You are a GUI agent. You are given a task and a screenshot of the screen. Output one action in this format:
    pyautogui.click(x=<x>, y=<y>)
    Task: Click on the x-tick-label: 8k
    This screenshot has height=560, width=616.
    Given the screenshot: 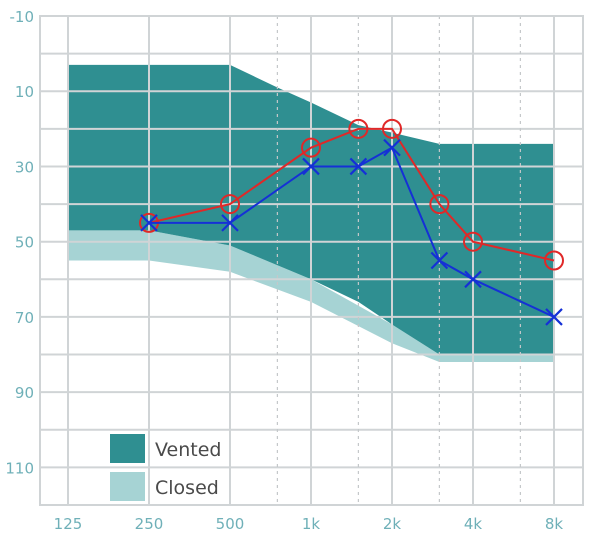 What is the action you would take?
    pyautogui.click(x=554, y=524)
    